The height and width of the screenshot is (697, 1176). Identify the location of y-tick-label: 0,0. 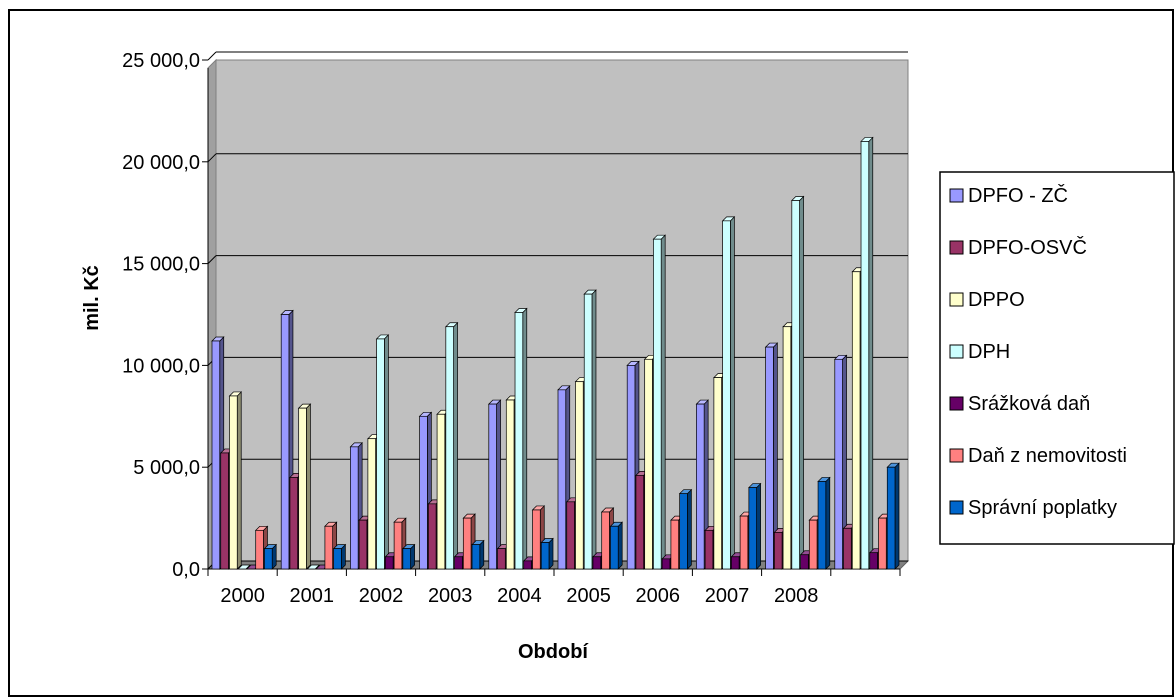
(186, 570).